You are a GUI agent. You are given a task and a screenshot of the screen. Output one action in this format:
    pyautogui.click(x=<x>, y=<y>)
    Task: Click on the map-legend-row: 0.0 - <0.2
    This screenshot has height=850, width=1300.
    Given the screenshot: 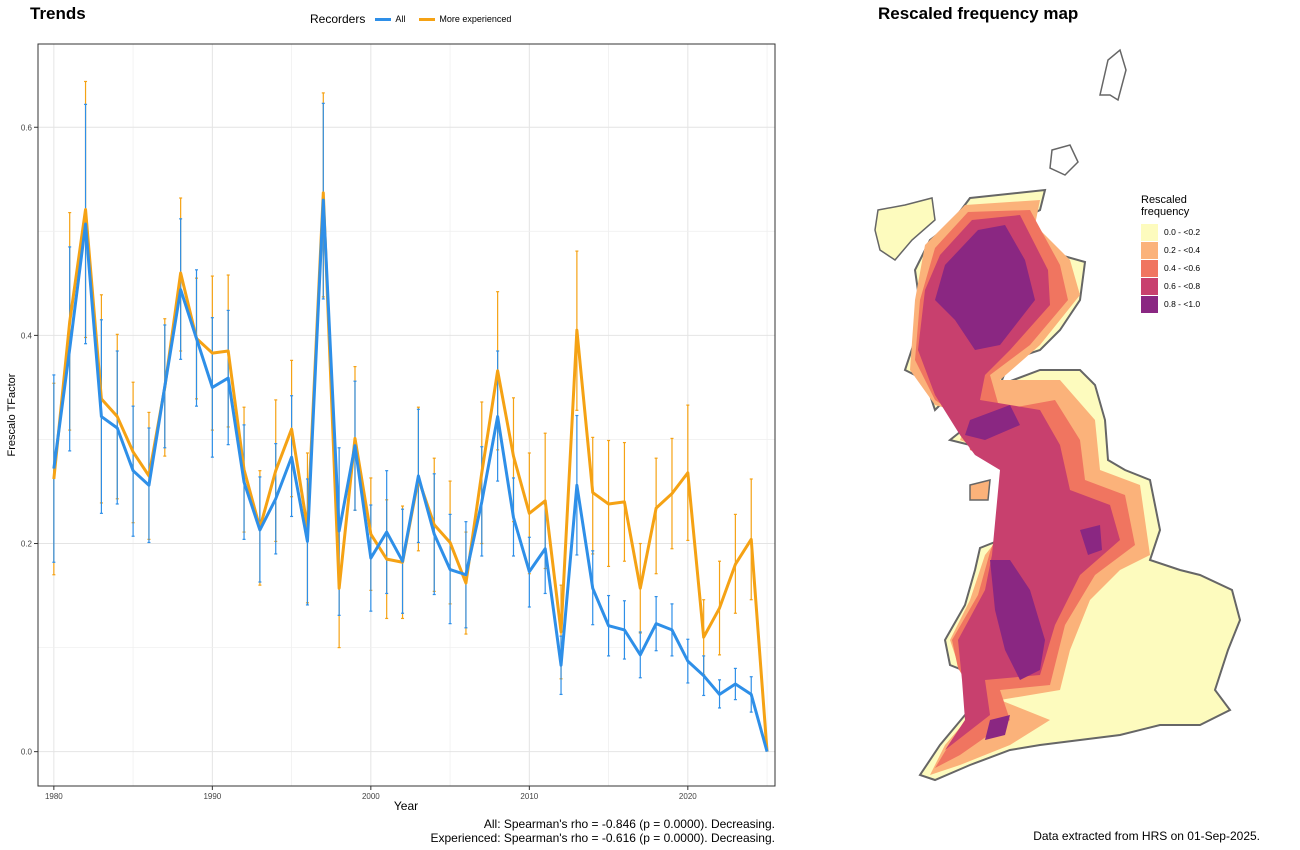 What is the action you would take?
    pyautogui.click(x=1176, y=232)
    